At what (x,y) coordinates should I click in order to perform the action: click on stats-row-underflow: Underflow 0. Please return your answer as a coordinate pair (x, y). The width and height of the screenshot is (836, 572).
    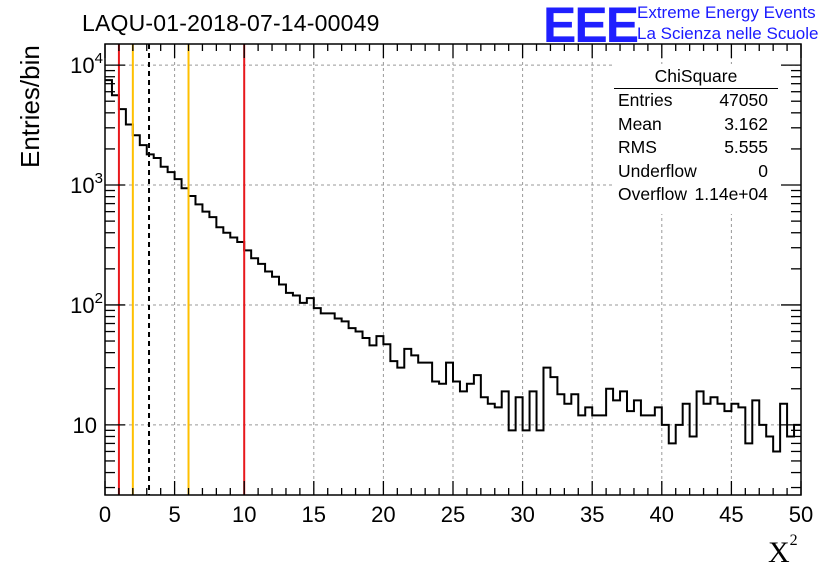
    Looking at the image, I should click on (696, 172).